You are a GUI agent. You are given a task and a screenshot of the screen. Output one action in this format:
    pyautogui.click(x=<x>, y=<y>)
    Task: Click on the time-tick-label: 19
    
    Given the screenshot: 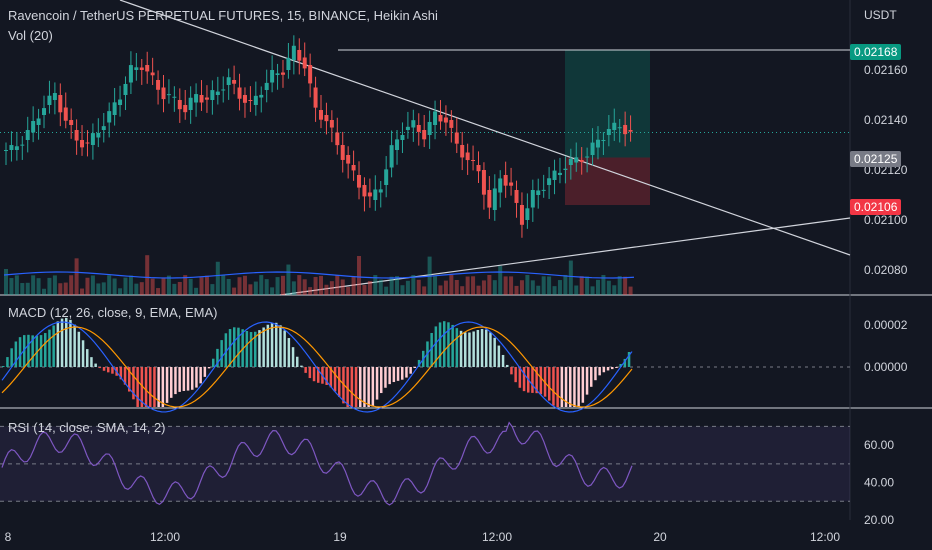 What is the action you would take?
    pyautogui.click(x=340, y=537)
    